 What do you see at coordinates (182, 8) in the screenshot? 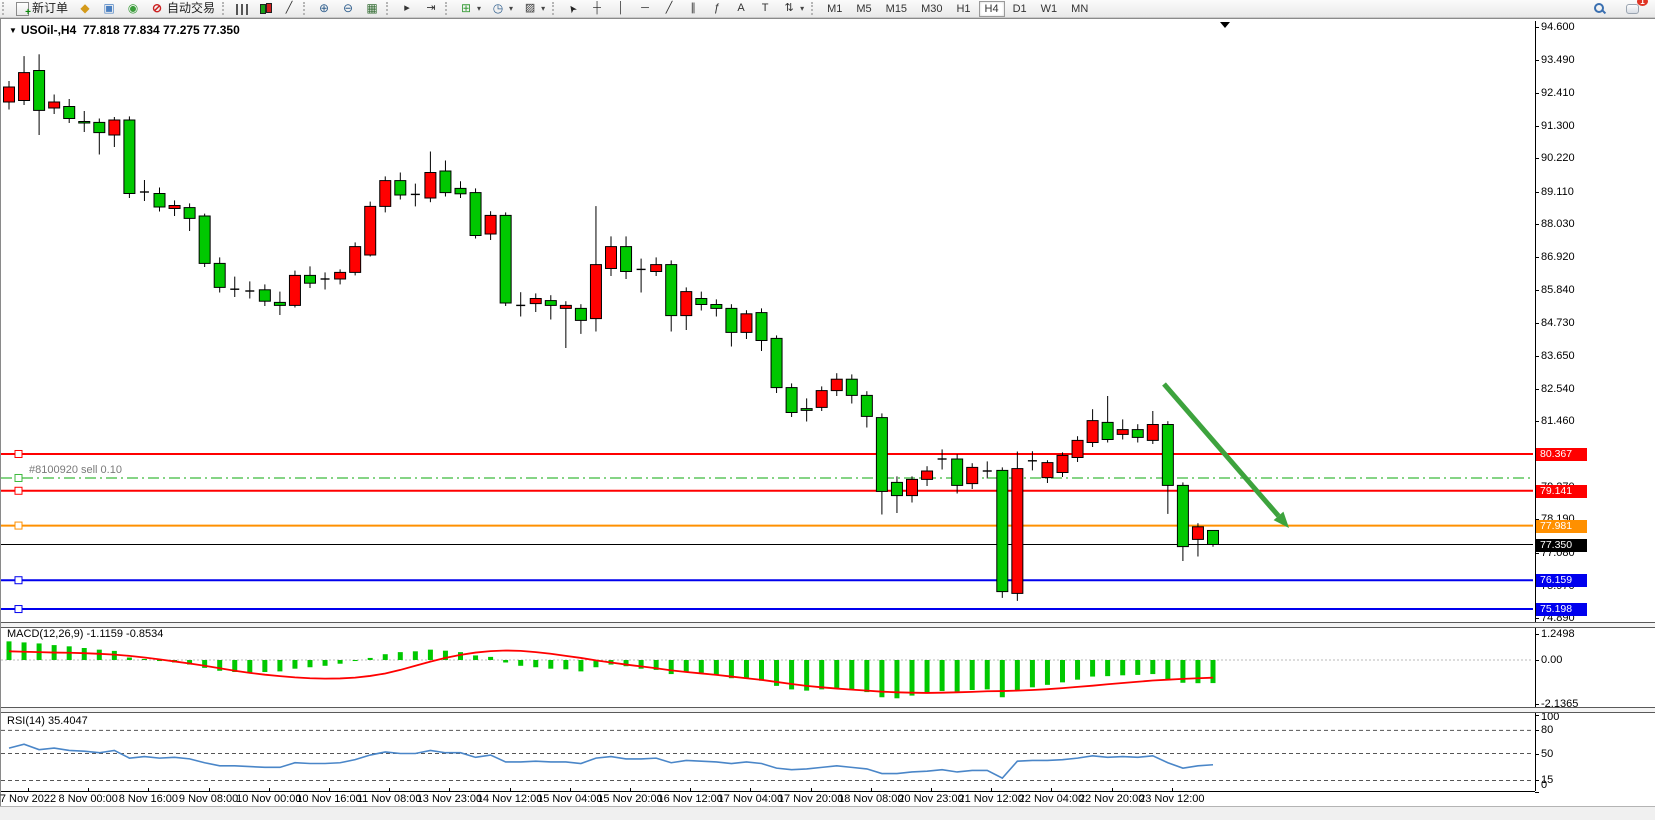
I see `autotrading-button: ⊘ 自动交易` at bounding box center [182, 8].